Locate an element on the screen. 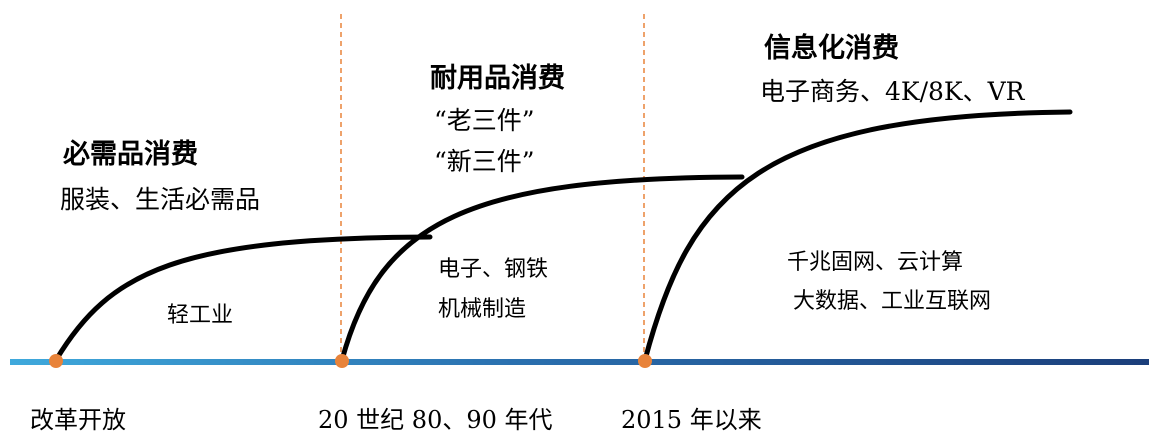  stage-2-period: 20 世纪 80、90 年代 is located at coordinates (435, 420).